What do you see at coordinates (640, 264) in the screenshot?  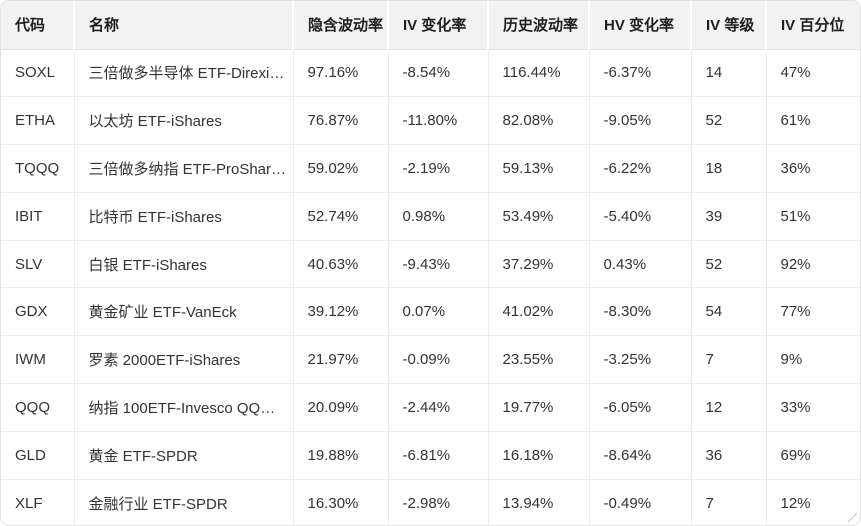 I see `cell-hv-change: 0.43%` at bounding box center [640, 264].